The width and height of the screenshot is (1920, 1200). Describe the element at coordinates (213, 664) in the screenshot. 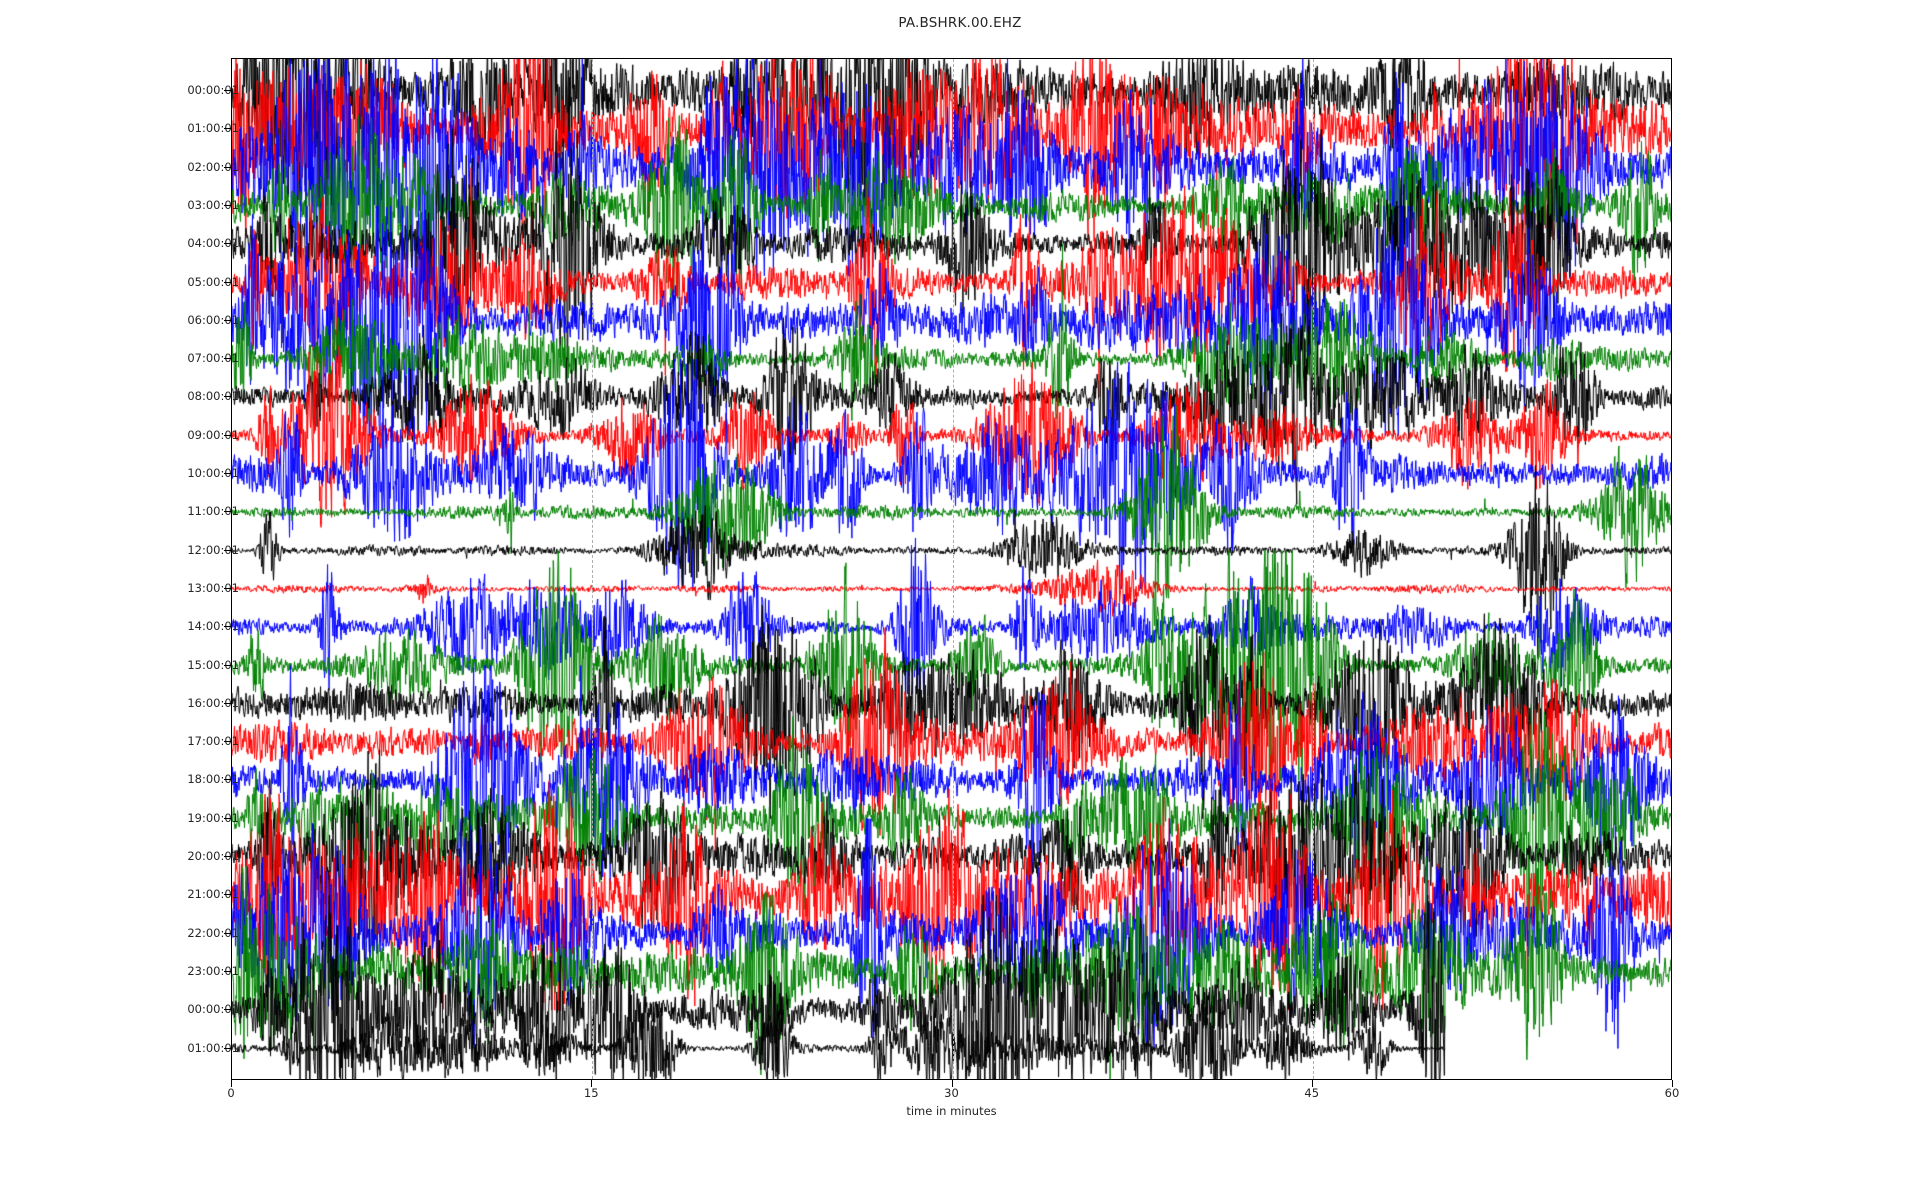

I see `y-axis-tick-15: 15:00:01` at that location.